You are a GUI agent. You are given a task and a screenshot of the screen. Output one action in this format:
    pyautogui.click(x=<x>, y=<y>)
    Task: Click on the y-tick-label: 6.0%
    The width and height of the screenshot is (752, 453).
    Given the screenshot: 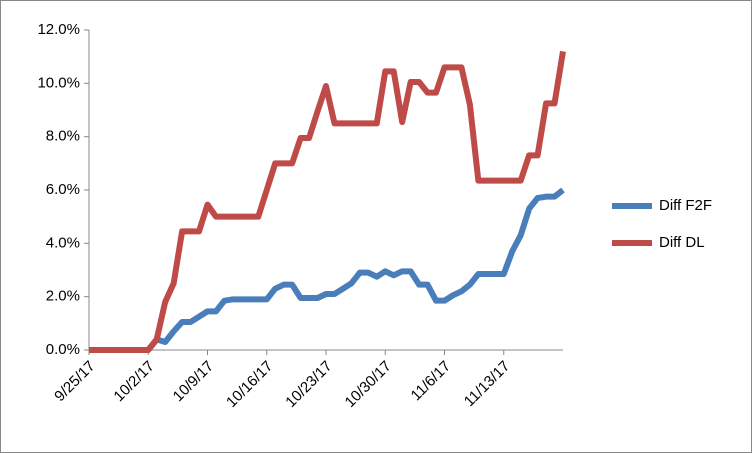 What is the action you would take?
    pyautogui.click(x=63, y=189)
    